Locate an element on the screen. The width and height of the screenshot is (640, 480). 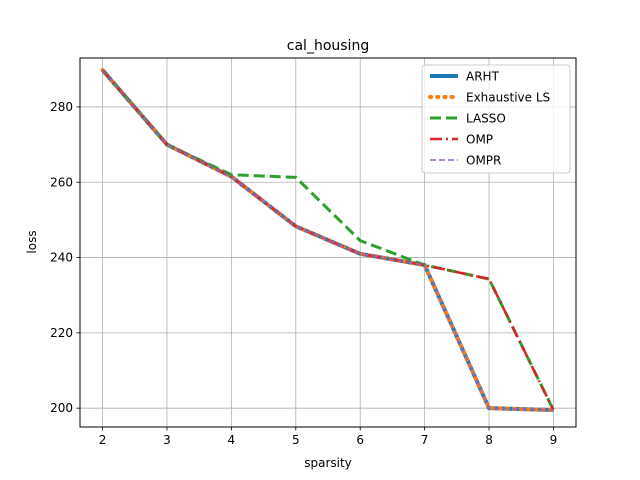
x-tick-label: 7 is located at coordinates (425, 440).